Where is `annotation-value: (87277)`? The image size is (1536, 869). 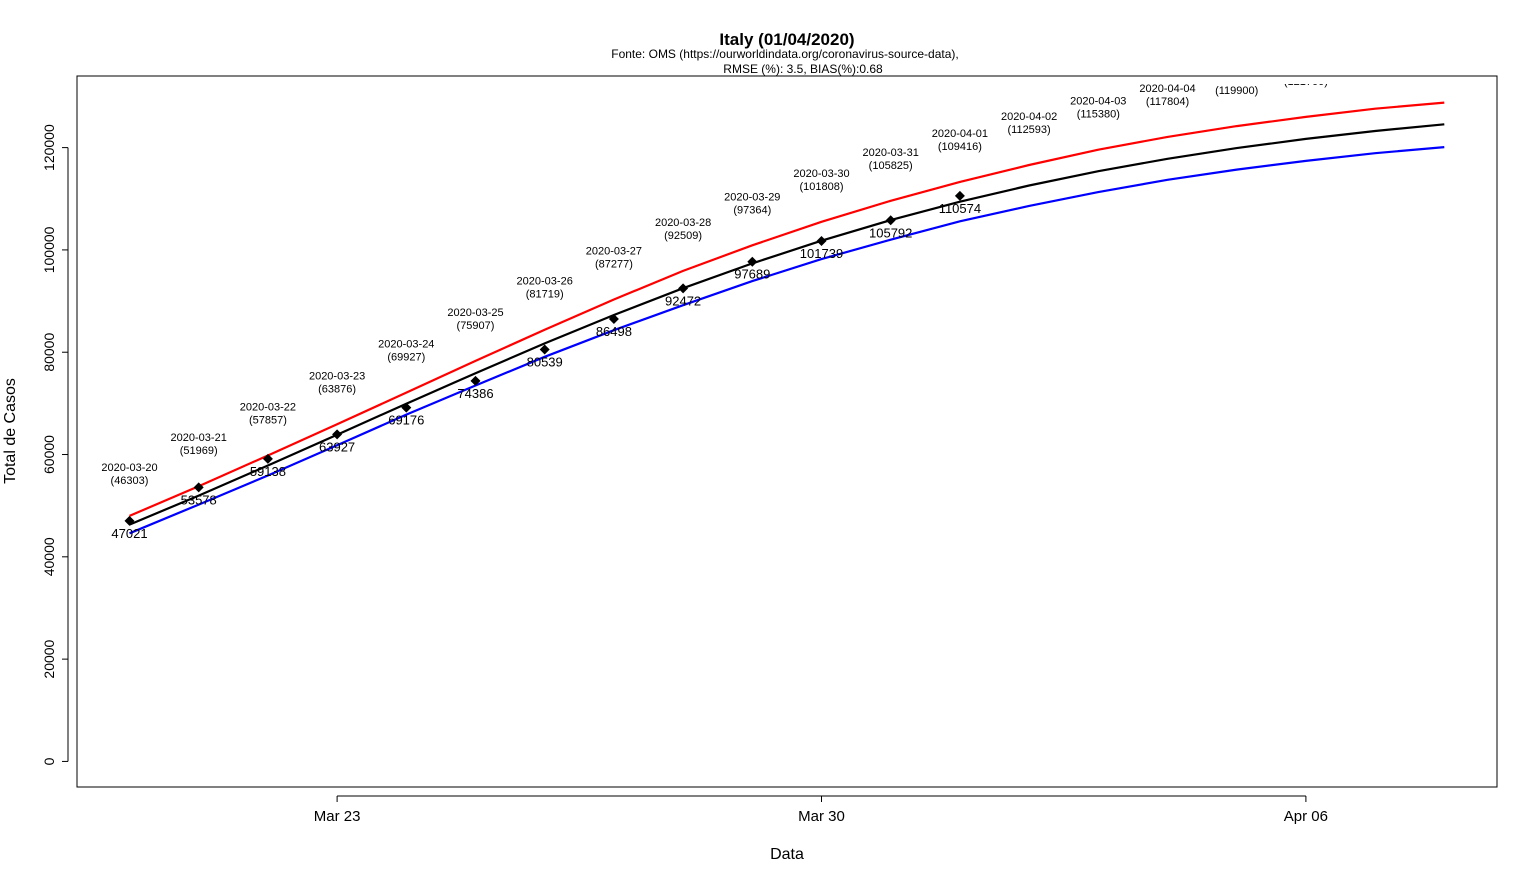 annotation-value: (87277) is located at coordinates (614, 265).